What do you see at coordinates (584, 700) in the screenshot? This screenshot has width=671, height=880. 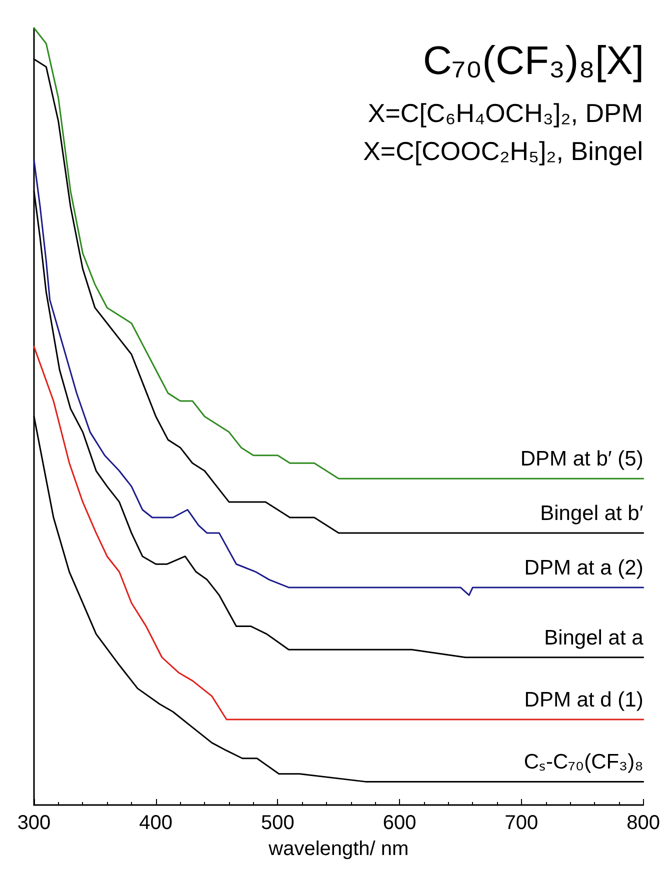 I see `series-label: DPM at d (1)` at bounding box center [584, 700].